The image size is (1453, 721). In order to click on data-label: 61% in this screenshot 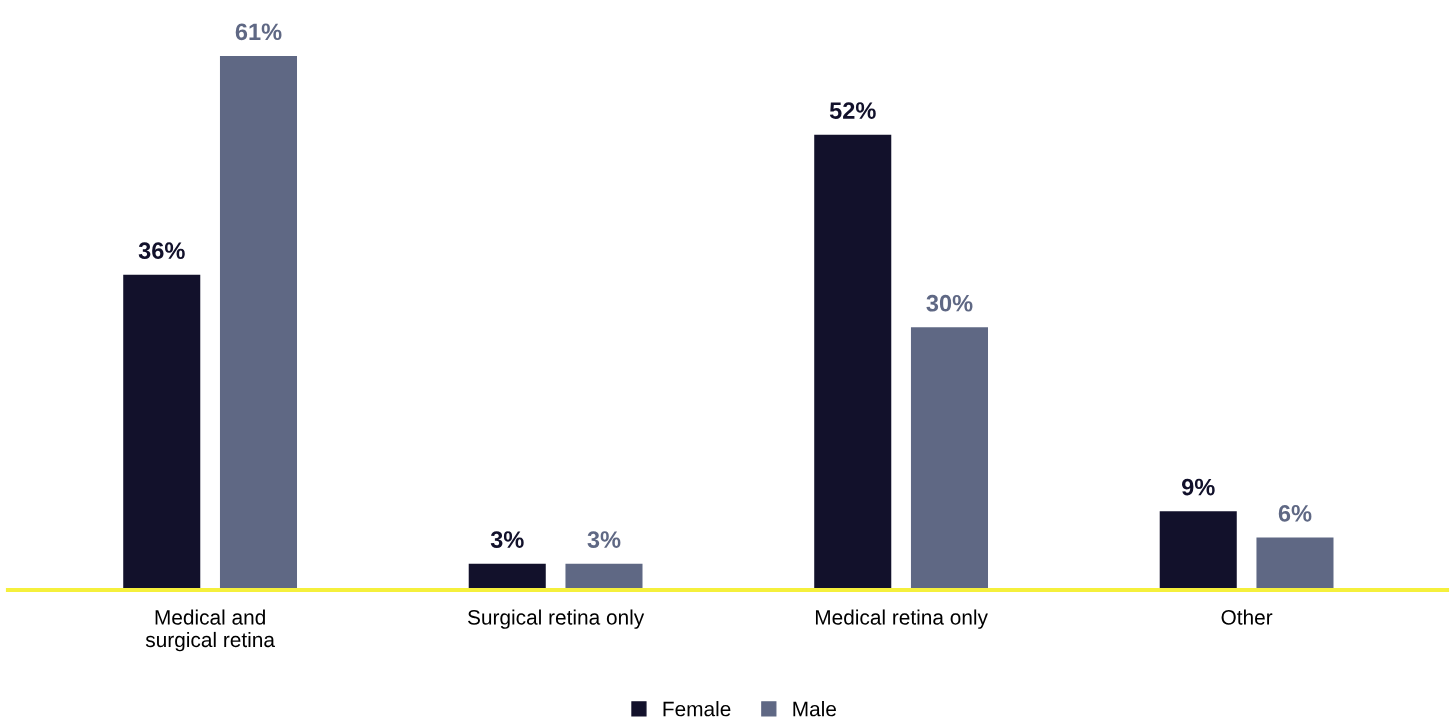, I will do `click(258, 32)`.